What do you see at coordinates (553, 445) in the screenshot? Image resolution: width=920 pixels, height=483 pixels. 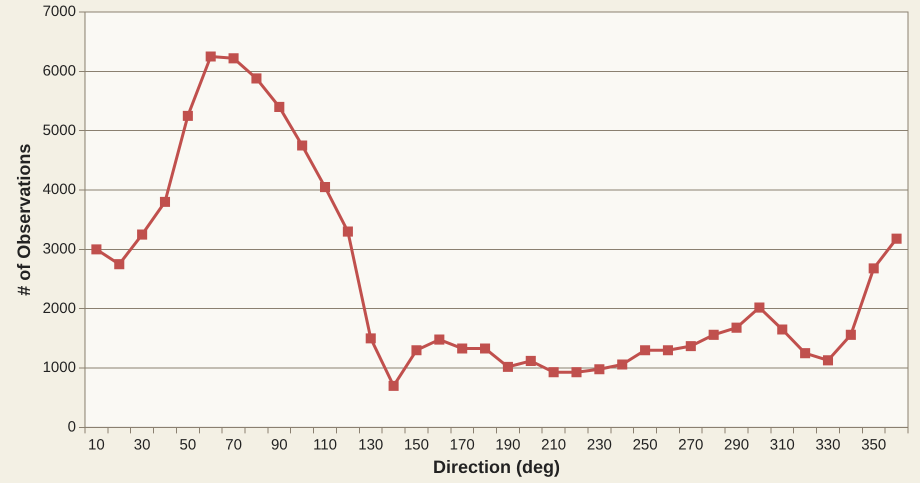 I see `x-tick-label: 210` at bounding box center [553, 445].